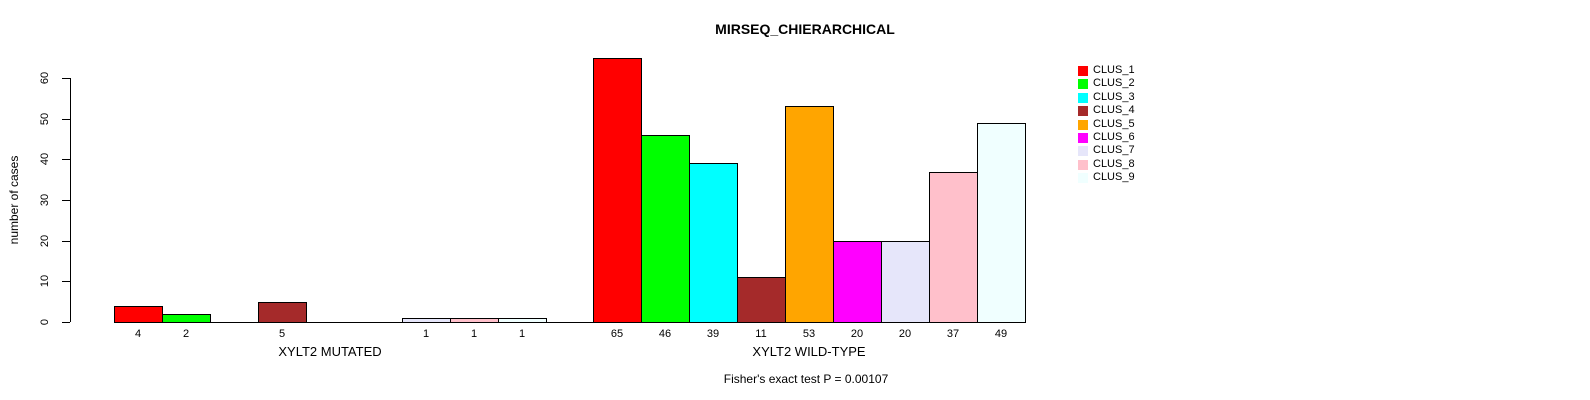  Describe the element at coordinates (45, 78) in the screenshot. I see `y-axis-tick-label: 60` at that location.